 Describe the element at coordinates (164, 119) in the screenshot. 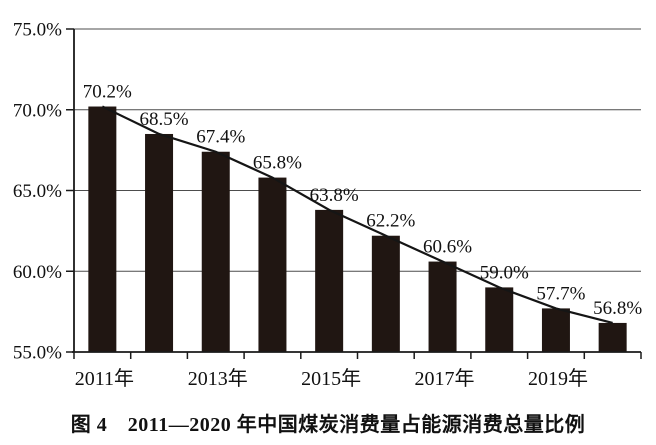

I see `bar-value-label: 68.5%` at that location.